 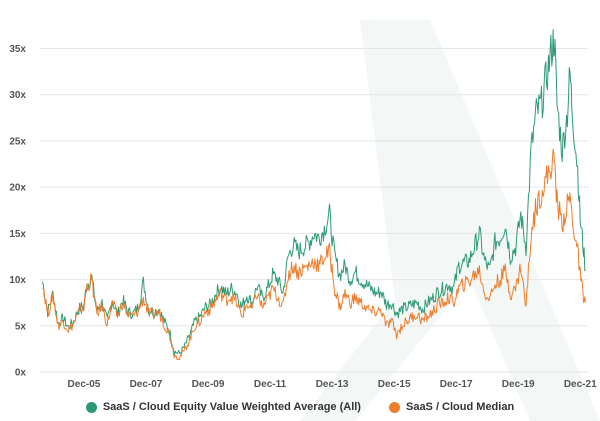 I want to click on legend-item-median: SaaS / Cloud Median, so click(x=451, y=407).